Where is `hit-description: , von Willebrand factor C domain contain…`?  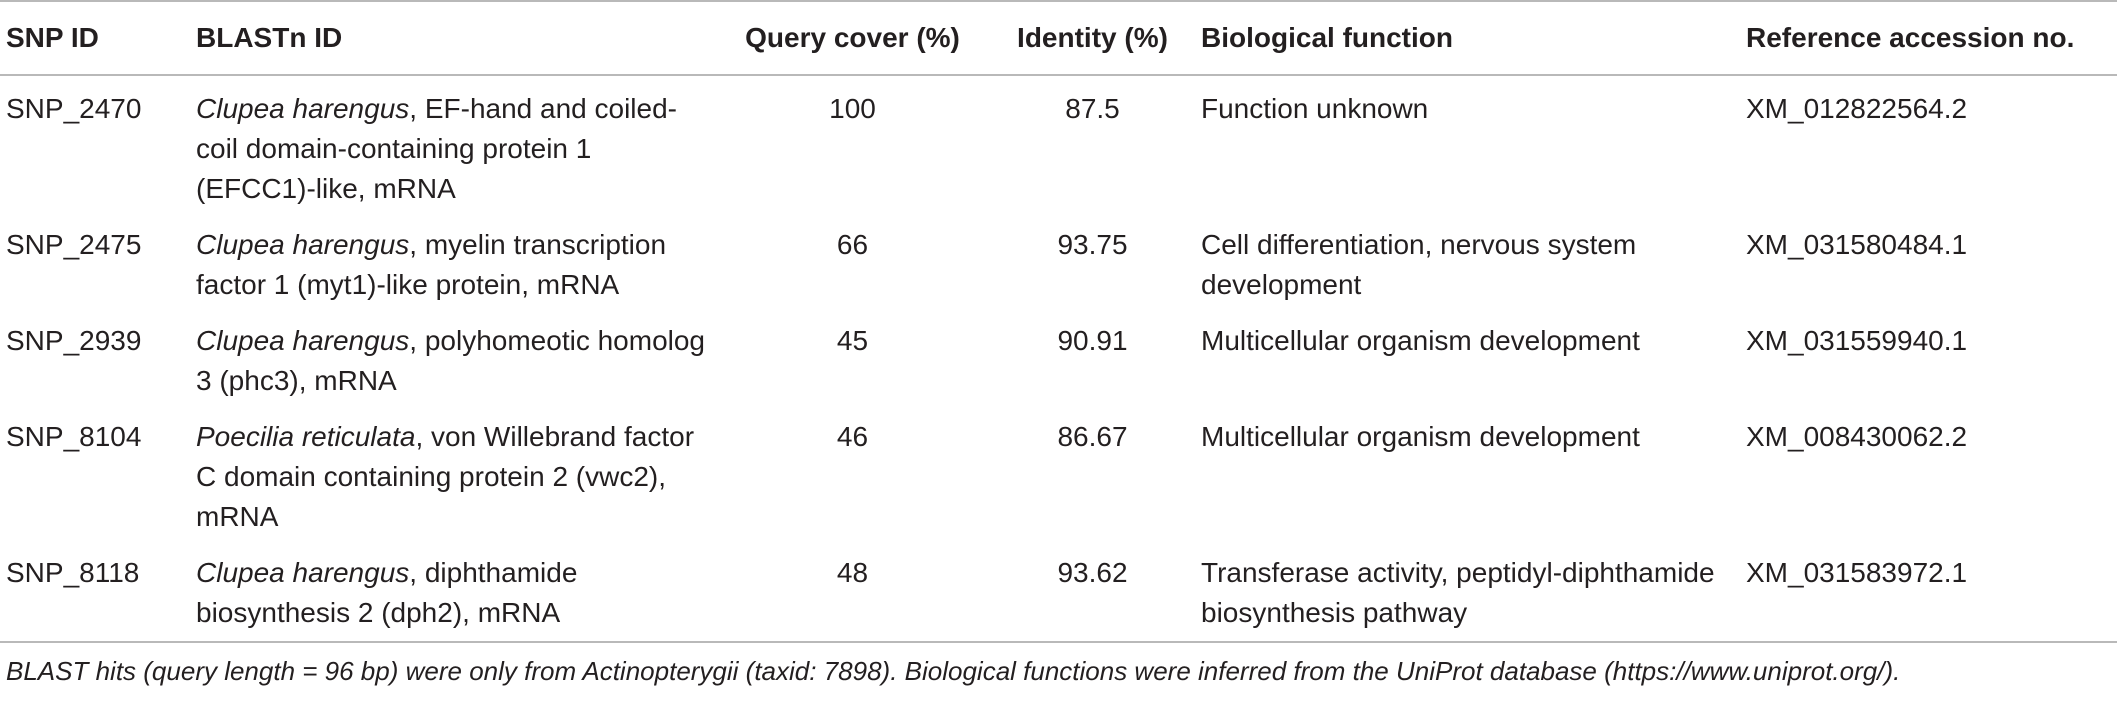 hit-description: , von Willebrand factor C domain contain… is located at coordinates (445, 476).